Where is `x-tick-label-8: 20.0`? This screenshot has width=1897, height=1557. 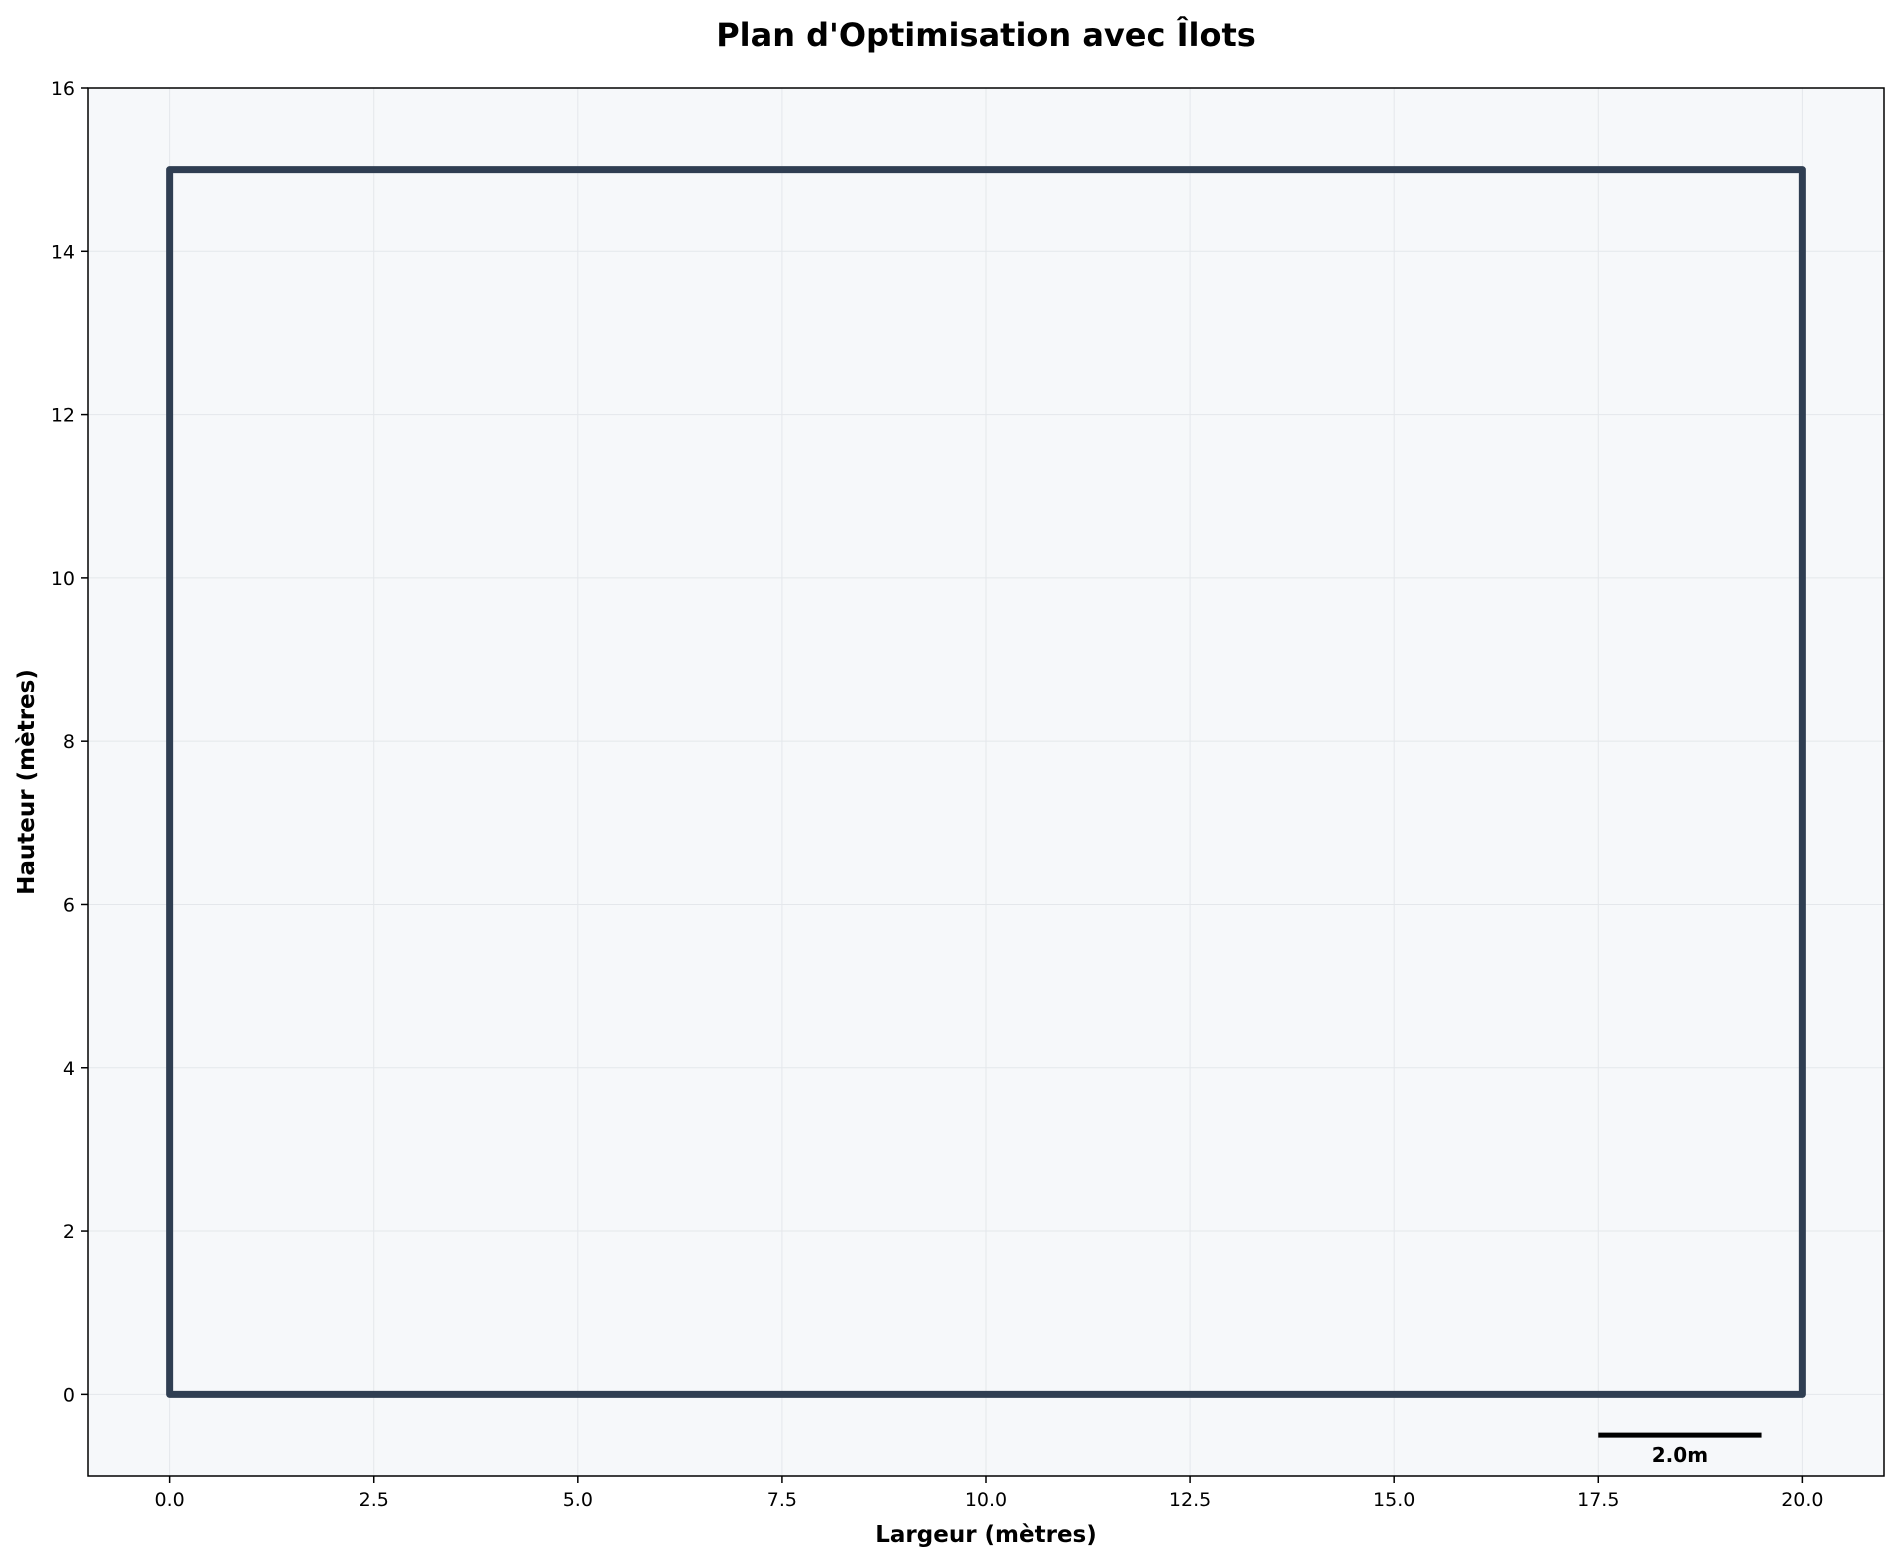
x-tick-label-8: 20.0 is located at coordinates (1802, 1500).